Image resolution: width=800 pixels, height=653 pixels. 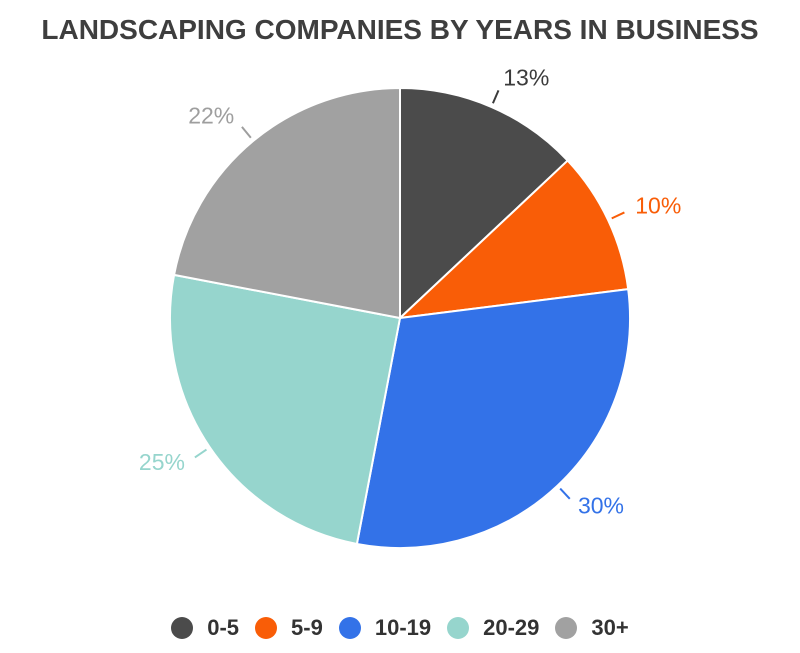 I want to click on legend-item-0-5: 0-5, so click(x=205, y=628).